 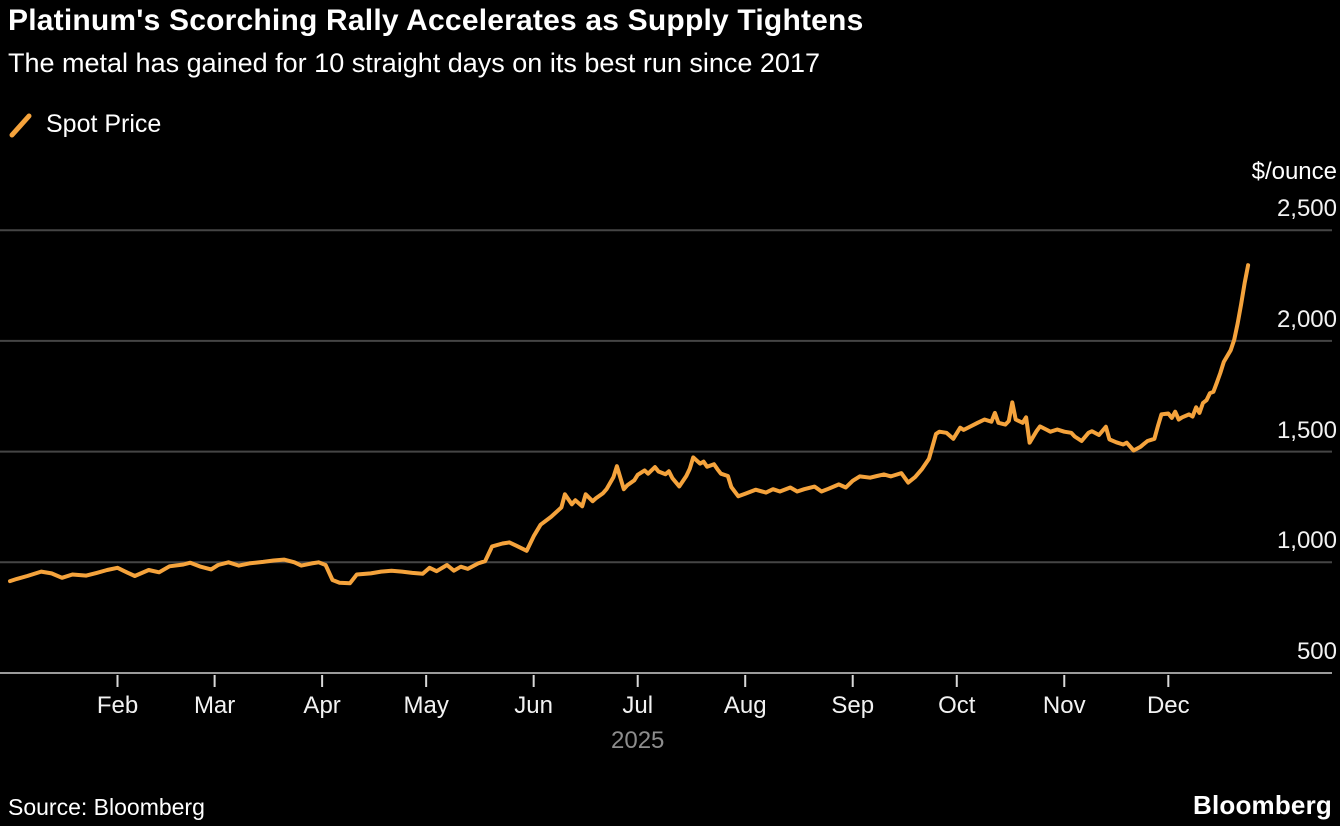 I want to click on x-axis-label: Jul, so click(x=638, y=705).